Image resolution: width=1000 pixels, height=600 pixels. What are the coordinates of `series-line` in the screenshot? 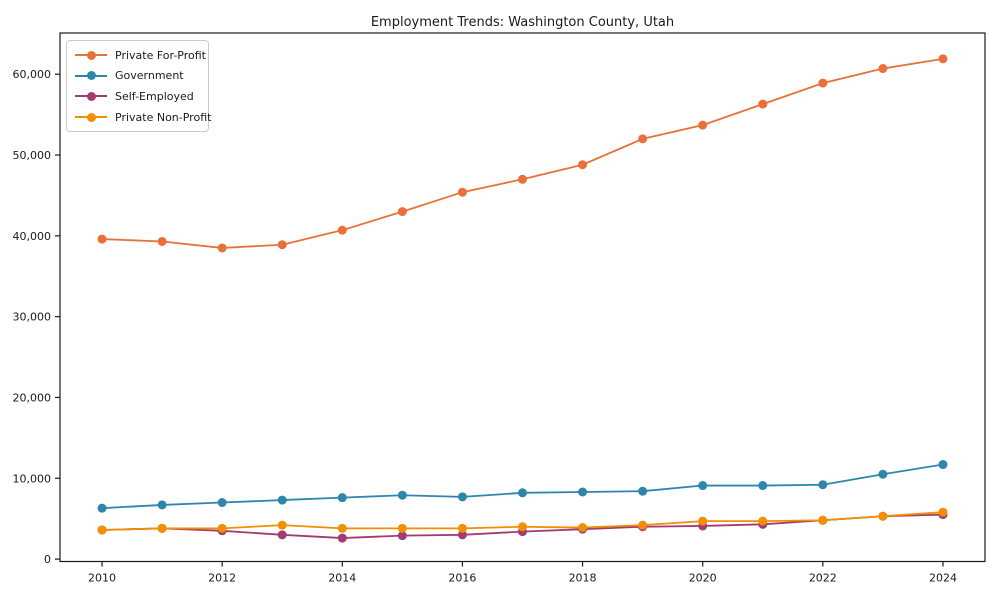 It's located at (522, 486).